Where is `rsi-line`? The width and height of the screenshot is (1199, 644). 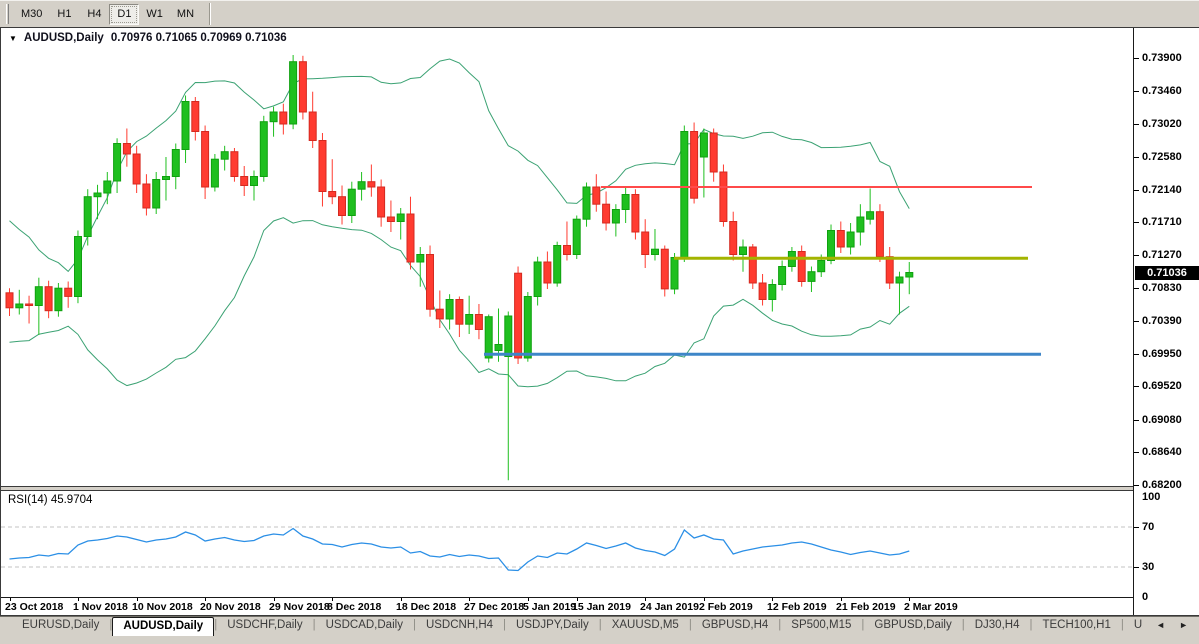 rsi-line is located at coordinates (459, 549).